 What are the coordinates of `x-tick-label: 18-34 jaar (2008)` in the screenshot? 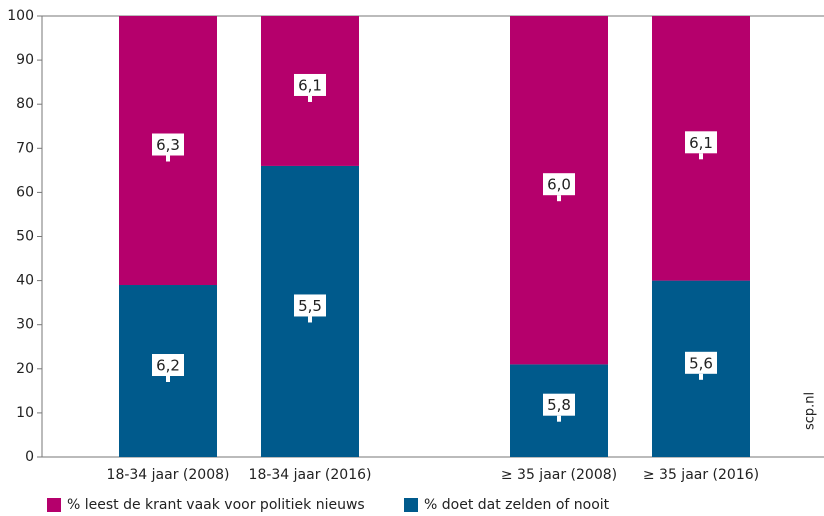 It's located at (168, 475).